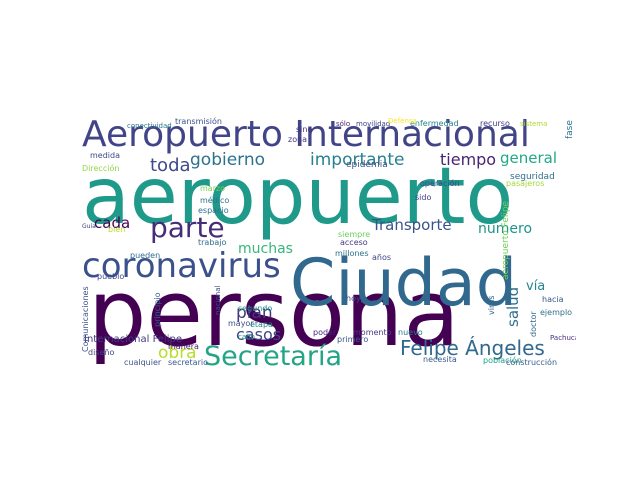 The height and width of the screenshot is (480, 640). I want to click on word-poblacion: población, so click(502, 360).